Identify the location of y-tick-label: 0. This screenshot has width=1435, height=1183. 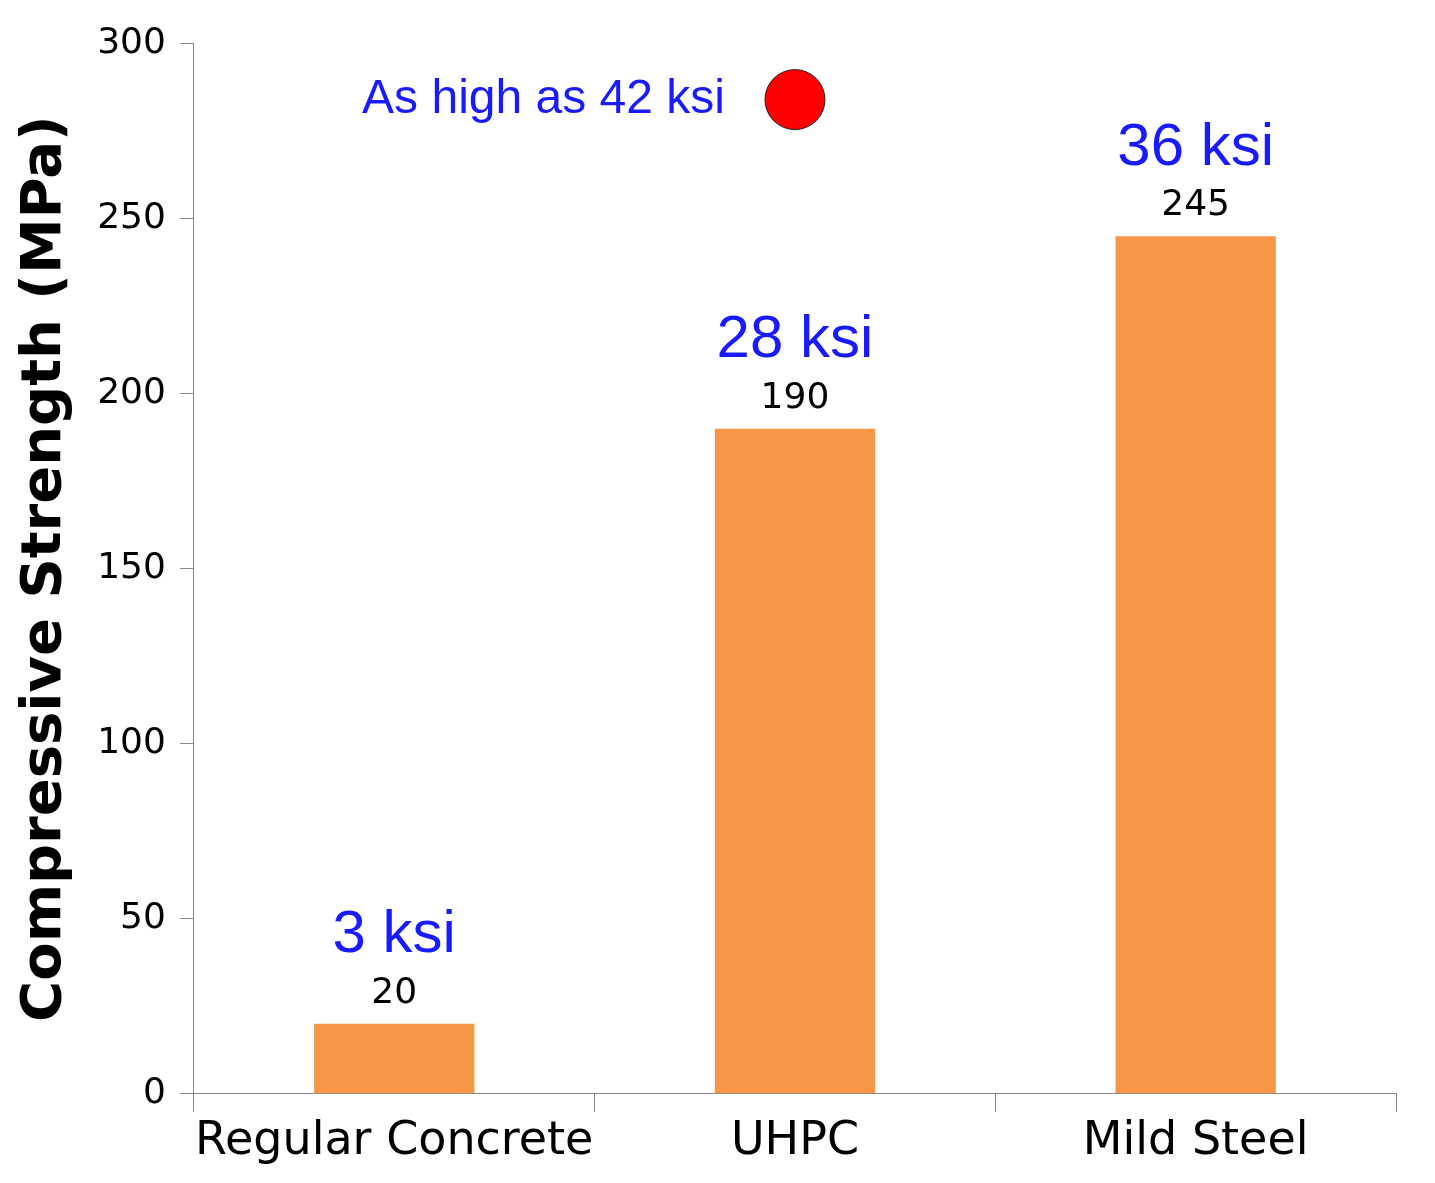
(154, 1091).